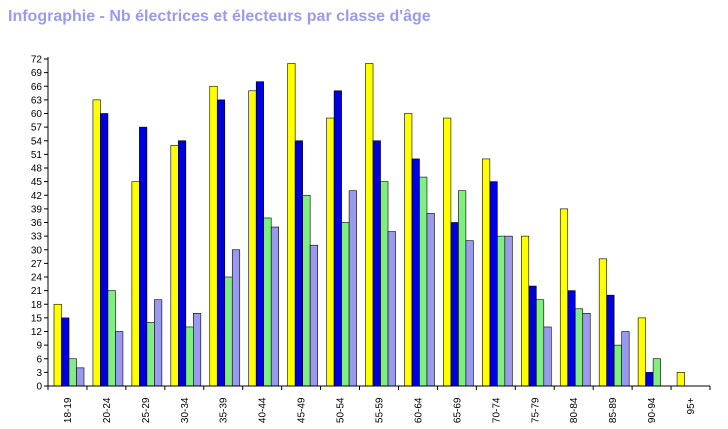 Image resolution: width=728 pixels, height=429 pixels. What do you see at coordinates (39, 387) in the screenshot?
I see `y-tick-label: 0` at bounding box center [39, 387].